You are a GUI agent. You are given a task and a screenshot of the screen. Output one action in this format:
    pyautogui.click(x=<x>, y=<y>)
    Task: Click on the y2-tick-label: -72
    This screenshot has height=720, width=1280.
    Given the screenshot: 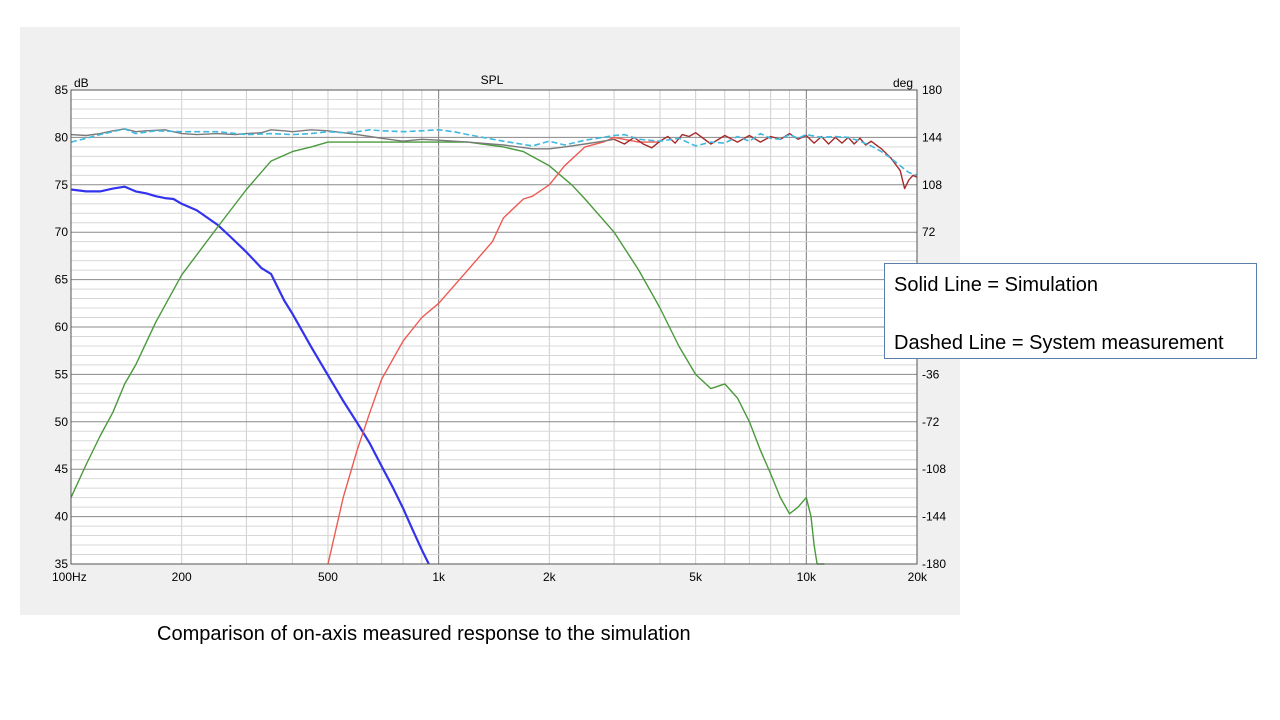 What is the action you would take?
    pyautogui.click(x=931, y=422)
    